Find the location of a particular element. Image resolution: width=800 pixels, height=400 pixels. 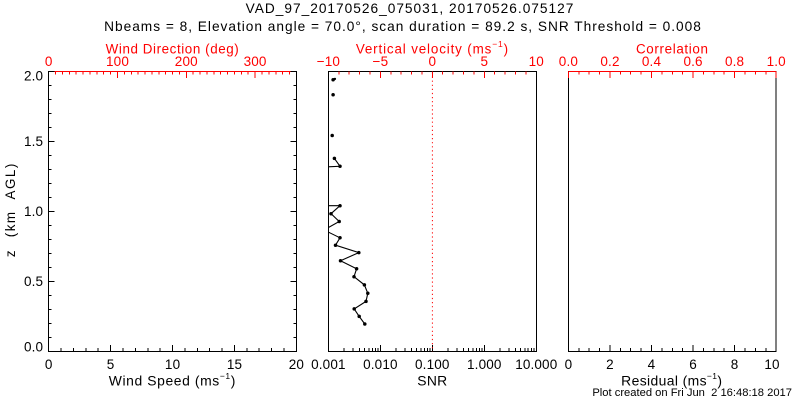

svg-text: SNR is located at coordinates (432, 380).